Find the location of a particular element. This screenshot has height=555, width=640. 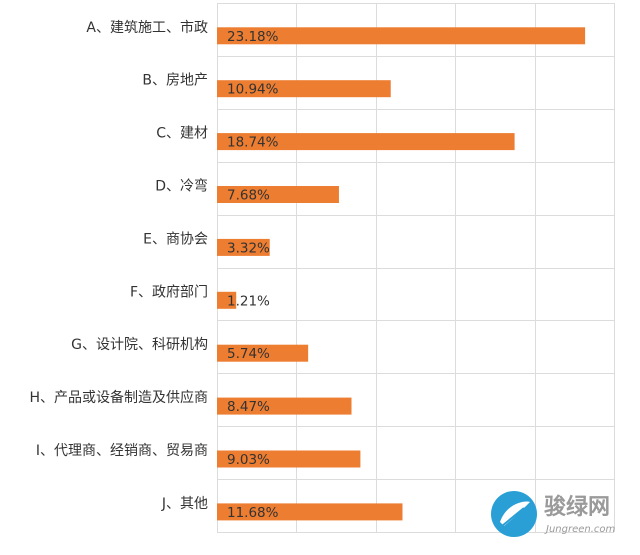

category-label: D、冷弯 is located at coordinates (181, 185).